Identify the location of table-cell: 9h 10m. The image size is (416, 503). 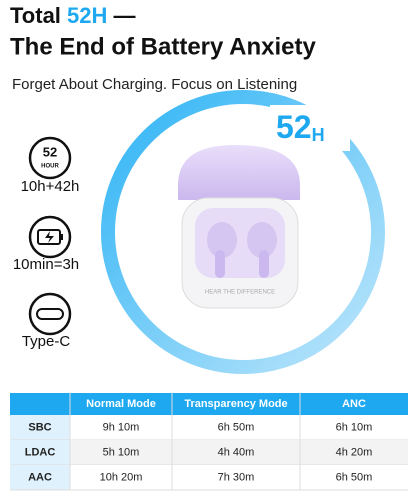
(121, 427).